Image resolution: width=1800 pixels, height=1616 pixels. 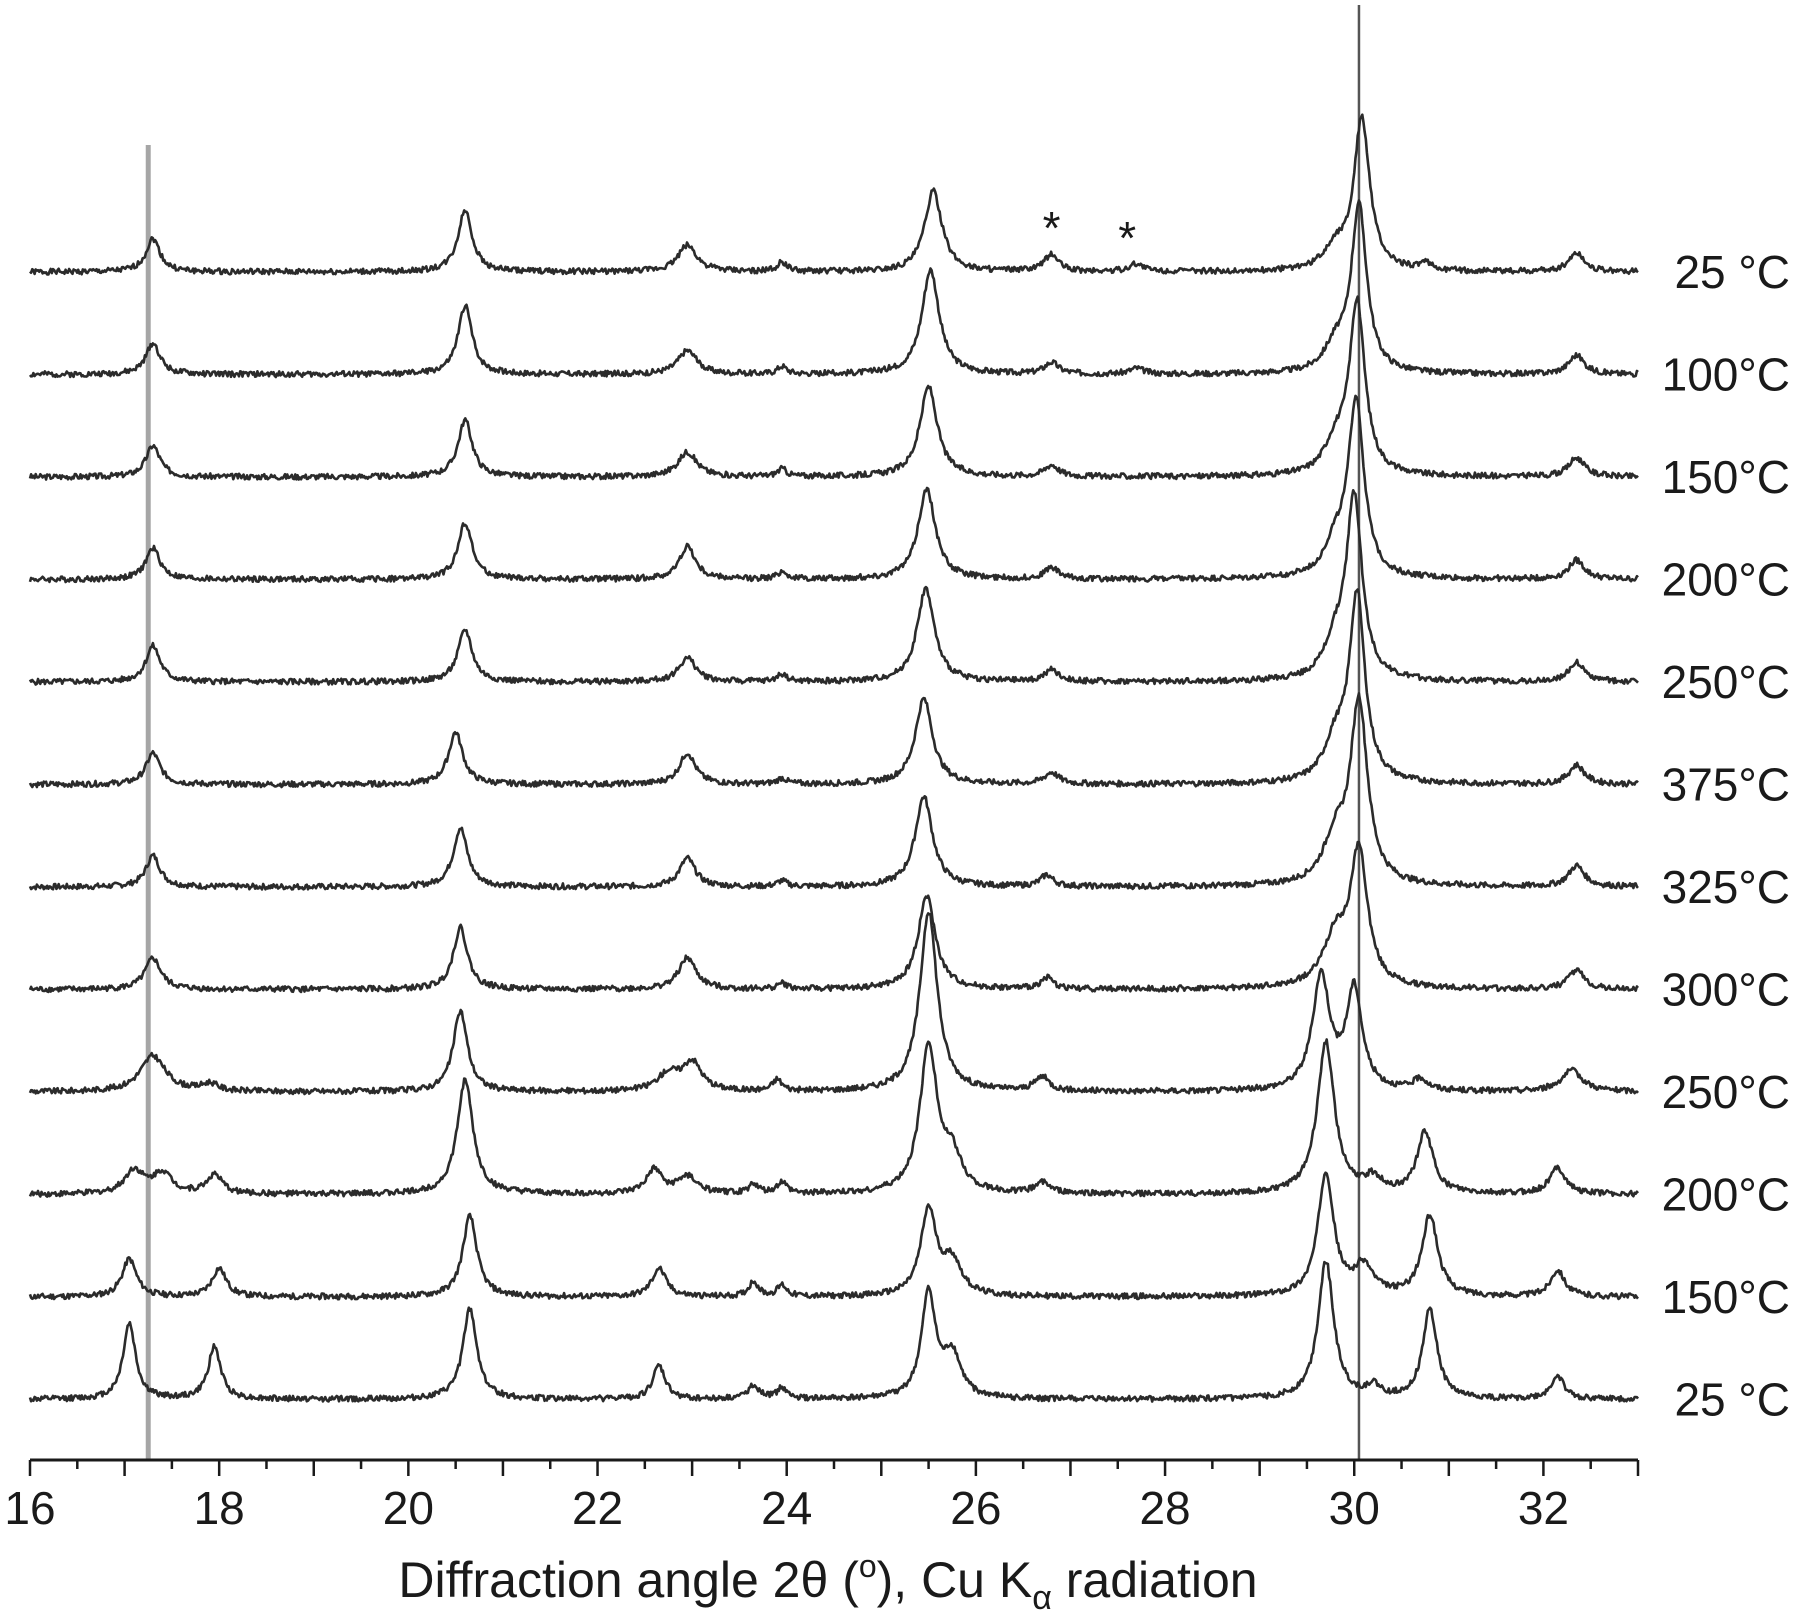 I want to click on asterisk-markers: * *, so click(x=1090, y=233).